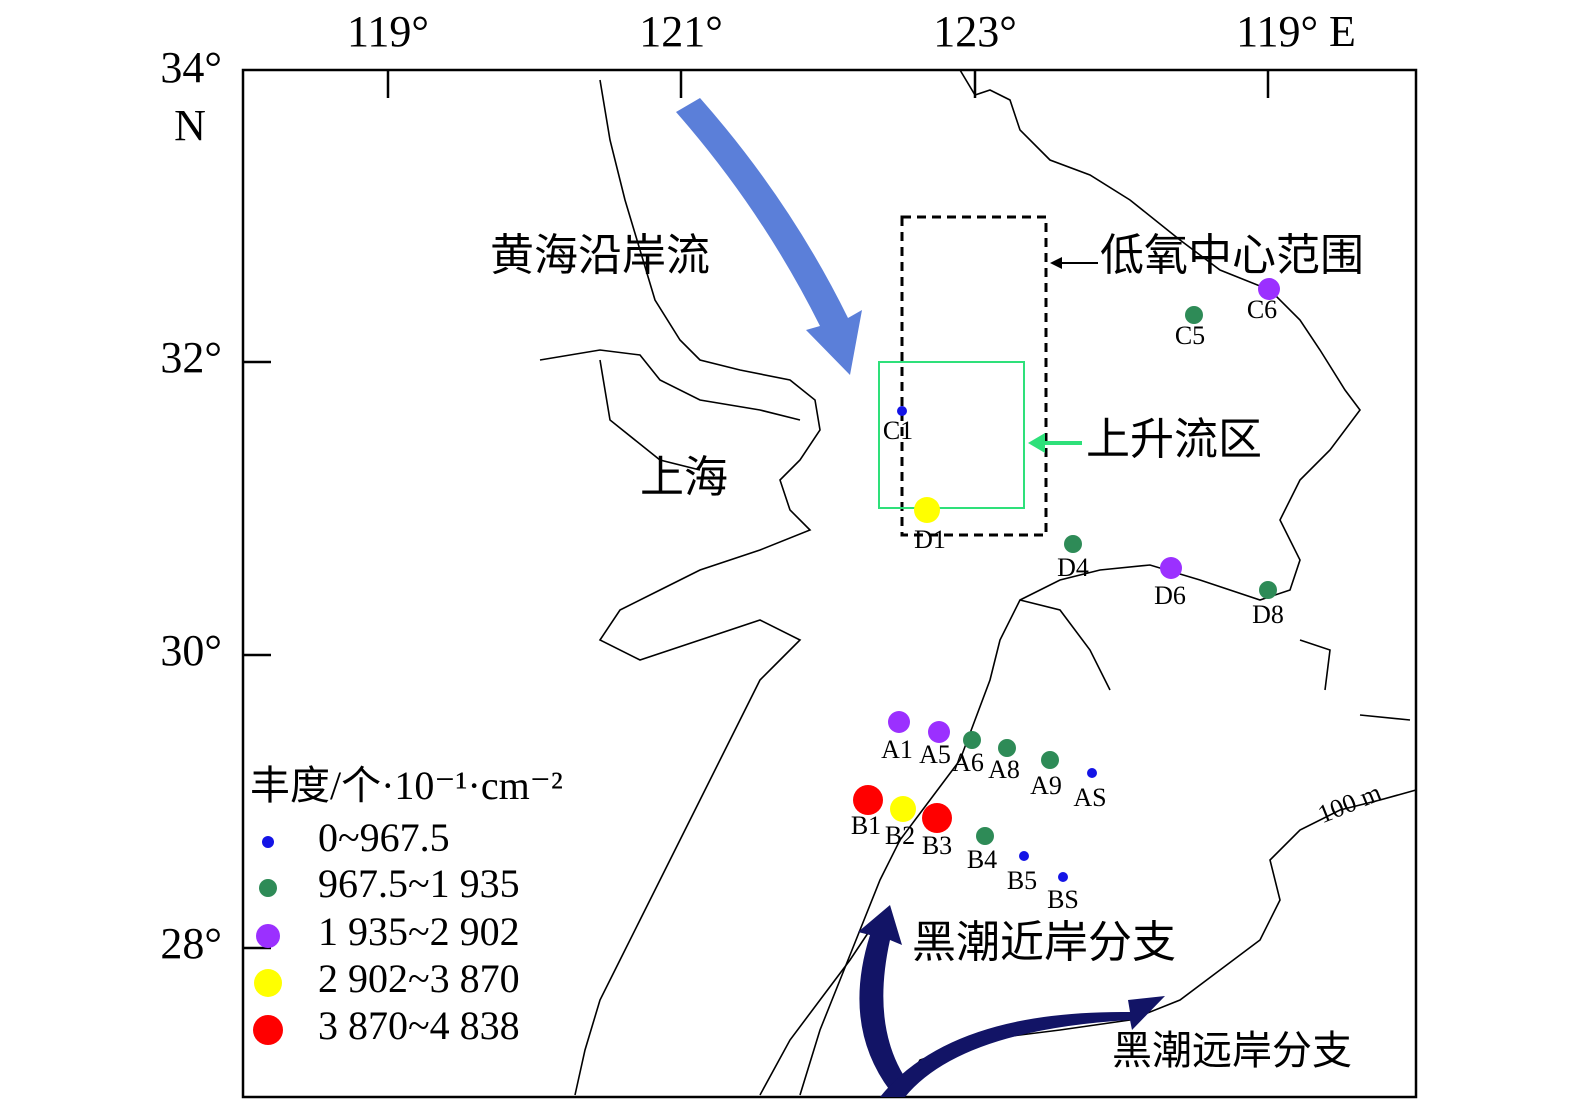 The image size is (1575, 1108). Describe the element at coordinates (1073, 567) in the screenshot. I see `station-label: D4` at that location.